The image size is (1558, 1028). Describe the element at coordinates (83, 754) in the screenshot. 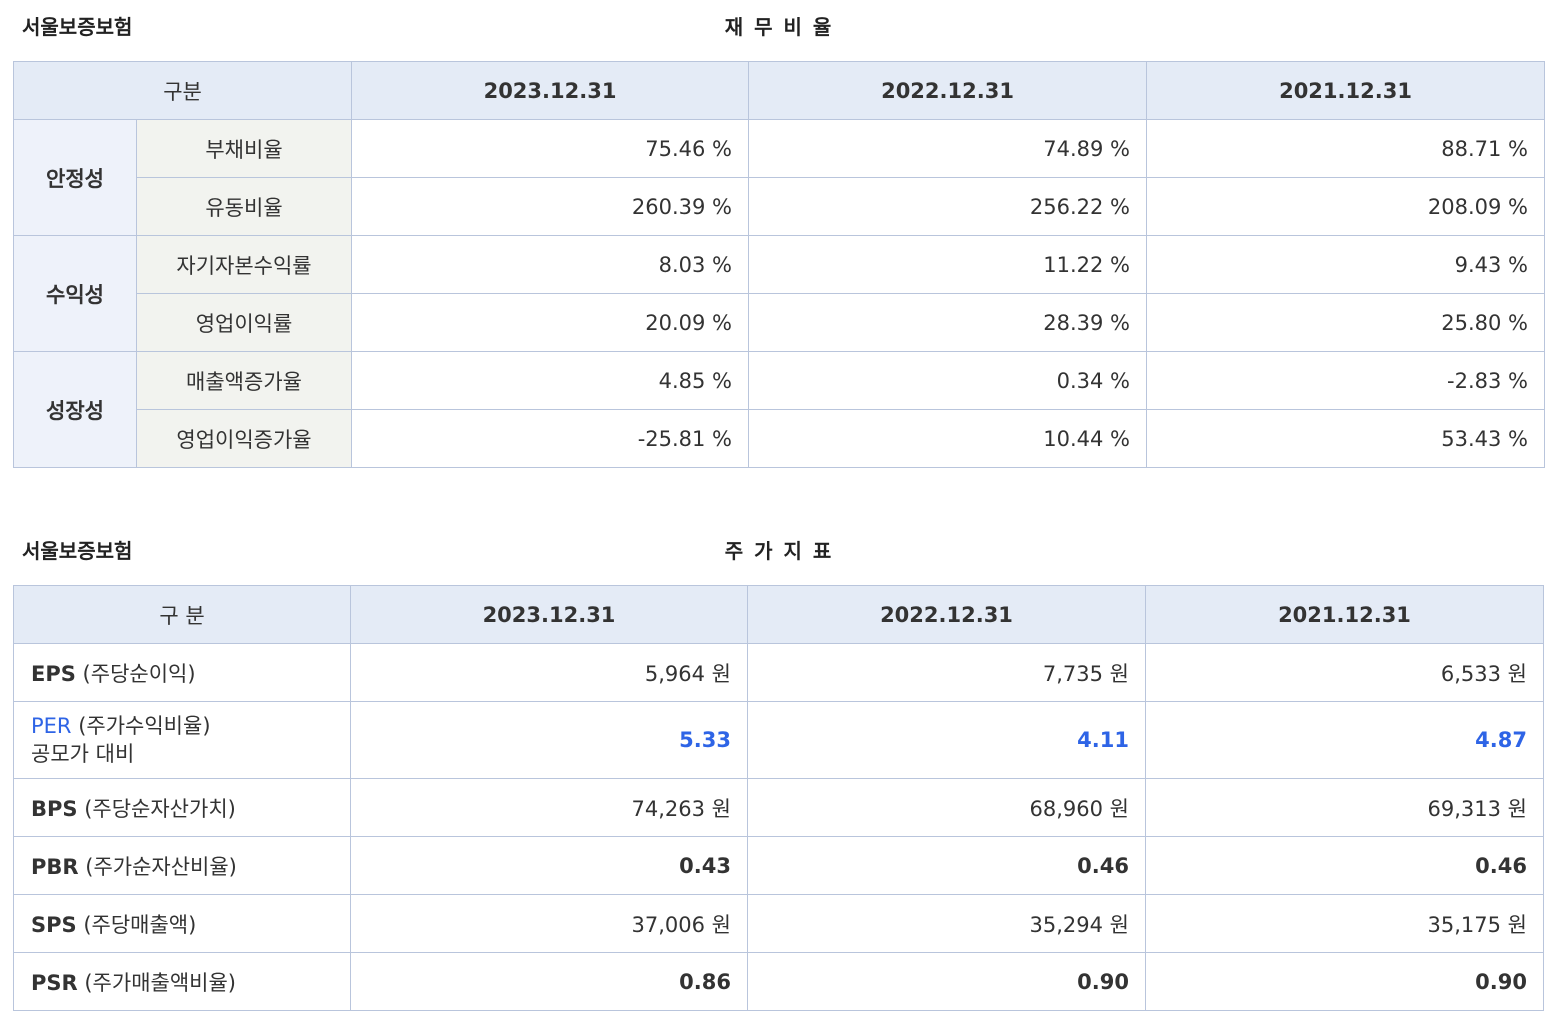

I see `indicator-note: 공모가 대비` at that location.